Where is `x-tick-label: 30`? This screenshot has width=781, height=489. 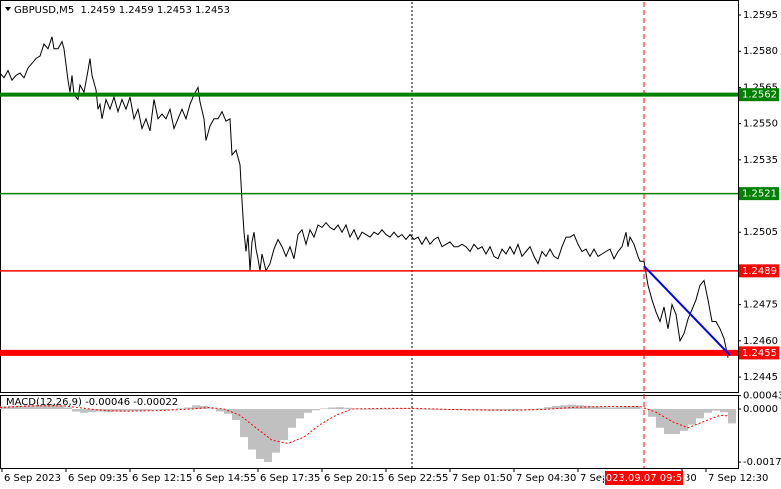 x-tick-label: 30 is located at coordinates (690, 478).